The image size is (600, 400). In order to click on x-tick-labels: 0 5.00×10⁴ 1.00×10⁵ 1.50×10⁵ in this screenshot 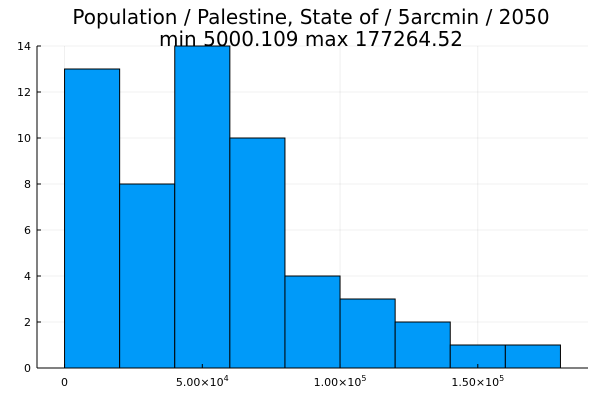, I will do `click(282, 381)`.